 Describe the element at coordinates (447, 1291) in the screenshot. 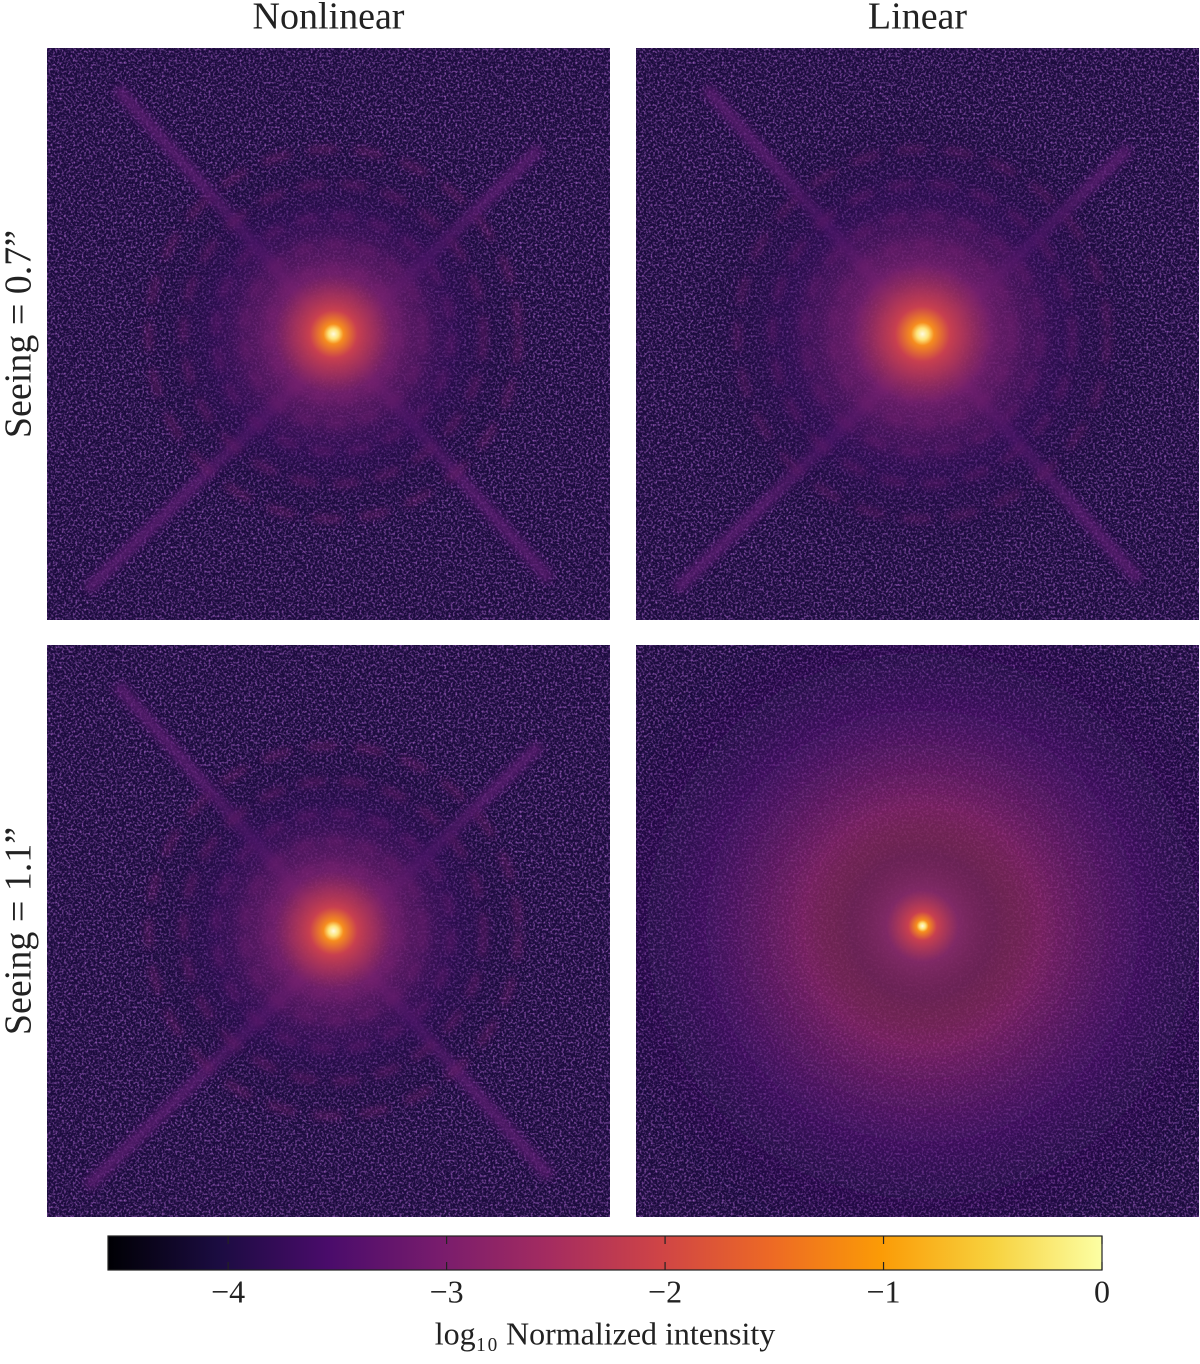

I see `colorbar-tick-label: −3` at that location.